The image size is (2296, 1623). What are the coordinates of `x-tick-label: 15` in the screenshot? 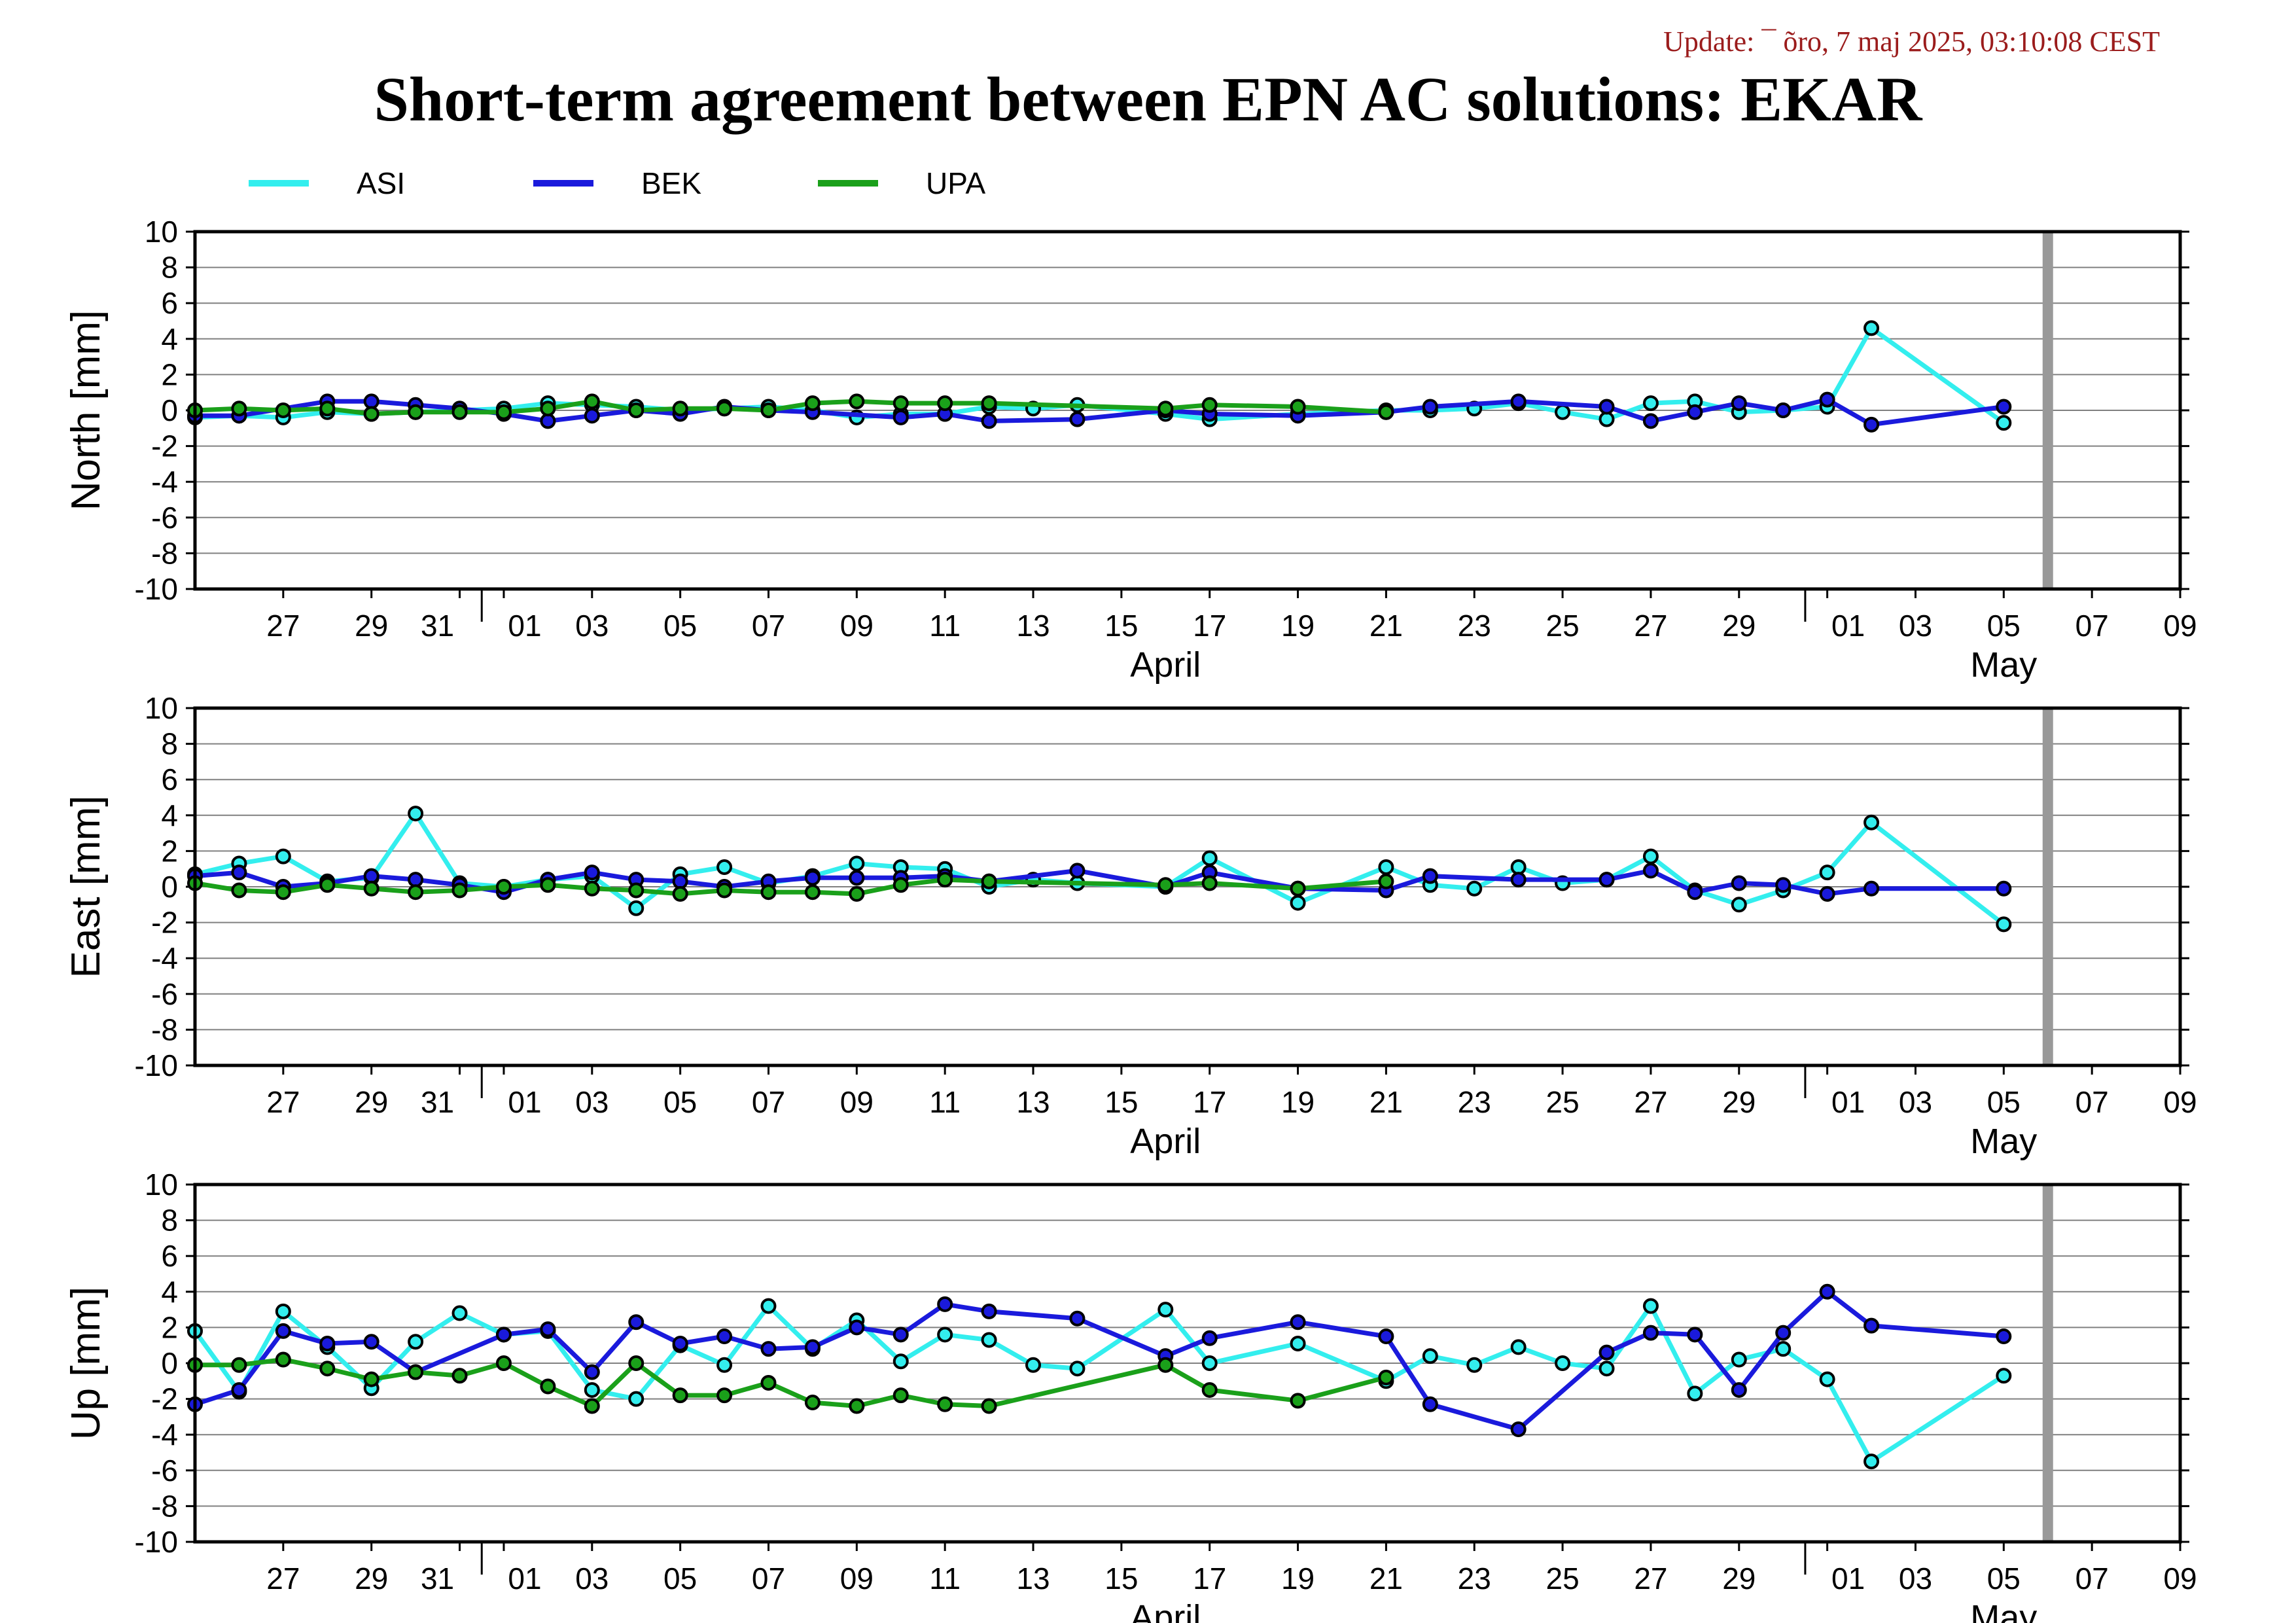 It's located at (1121, 1578).